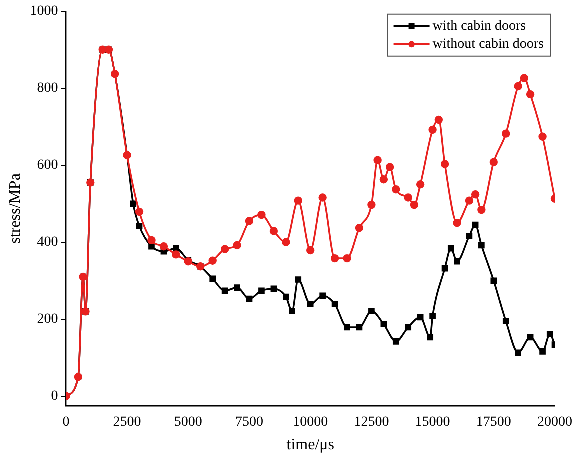 The image size is (581, 459). I want to click on x-tick-label: 20000, so click(555, 422).